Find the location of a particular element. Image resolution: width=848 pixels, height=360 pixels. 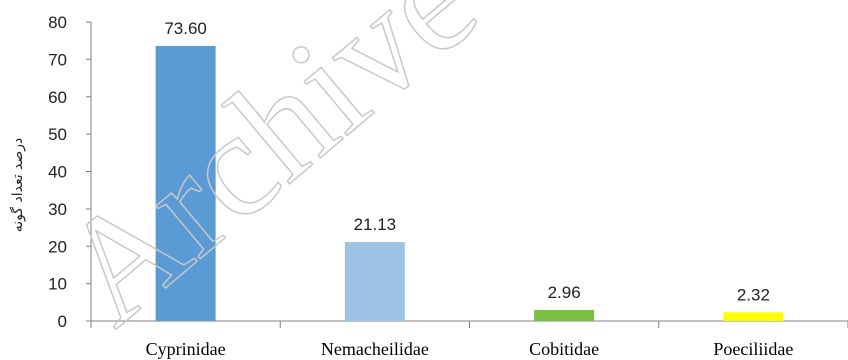

data-label-cyprinidae: 73.60 is located at coordinates (185, 28).